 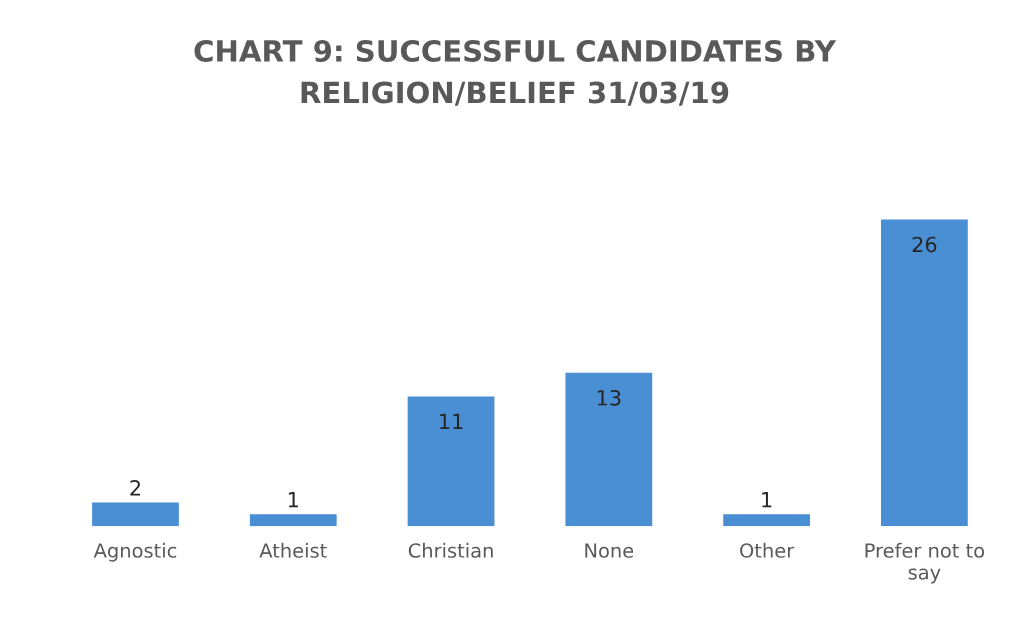 I want to click on x-tick-label: None, so click(x=609, y=550).